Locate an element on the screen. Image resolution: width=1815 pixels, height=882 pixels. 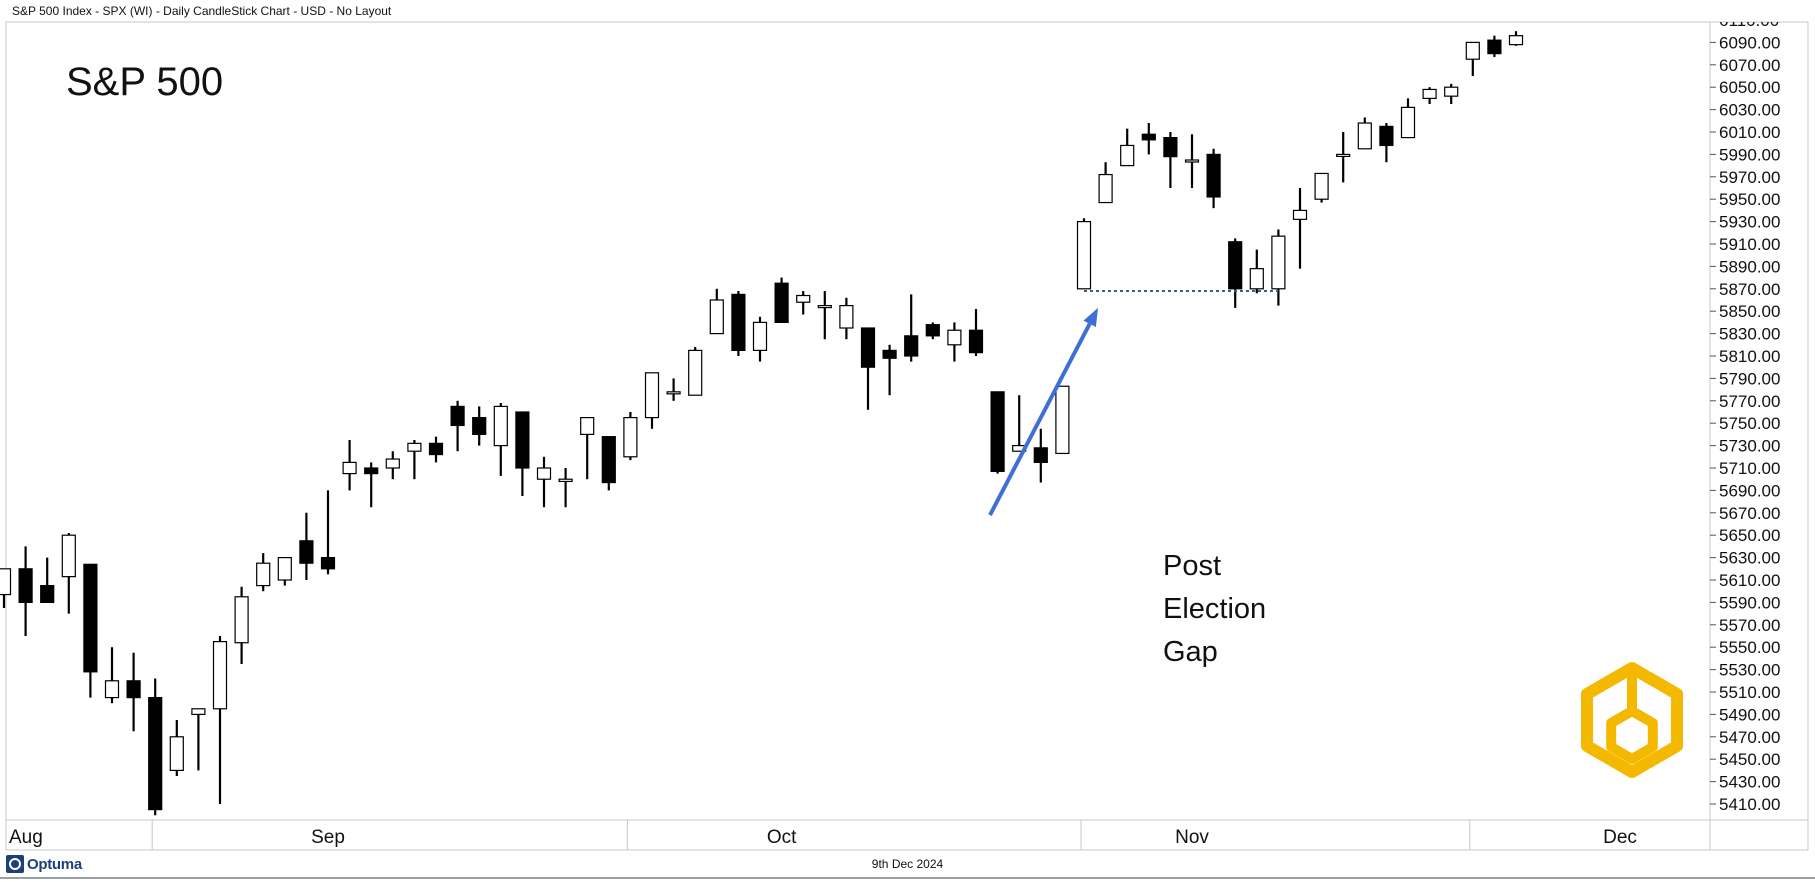
x-month-label: Aug is located at coordinates (26, 837).